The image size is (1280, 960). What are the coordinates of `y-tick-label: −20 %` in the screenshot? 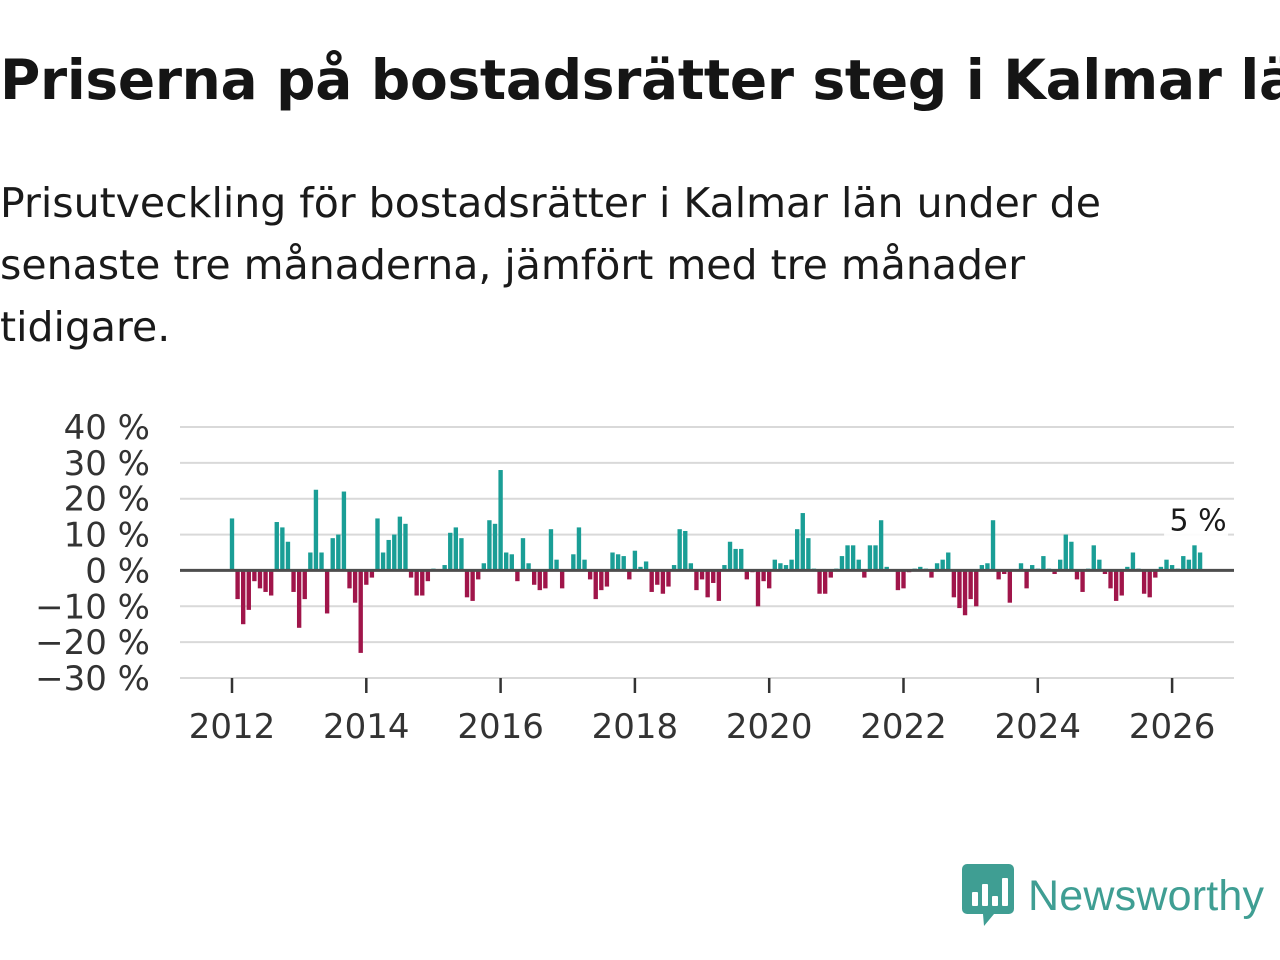 It's located at (92, 643).